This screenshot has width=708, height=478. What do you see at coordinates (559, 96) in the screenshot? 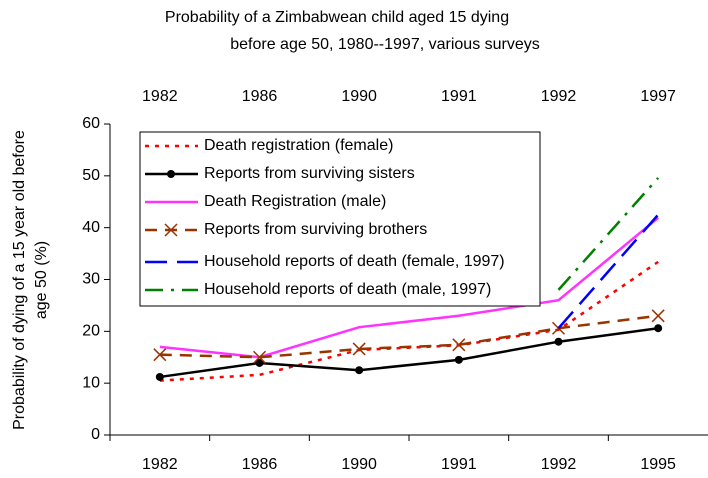
I see `x2-tick-label: 1992` at bounding box center [559, 96].